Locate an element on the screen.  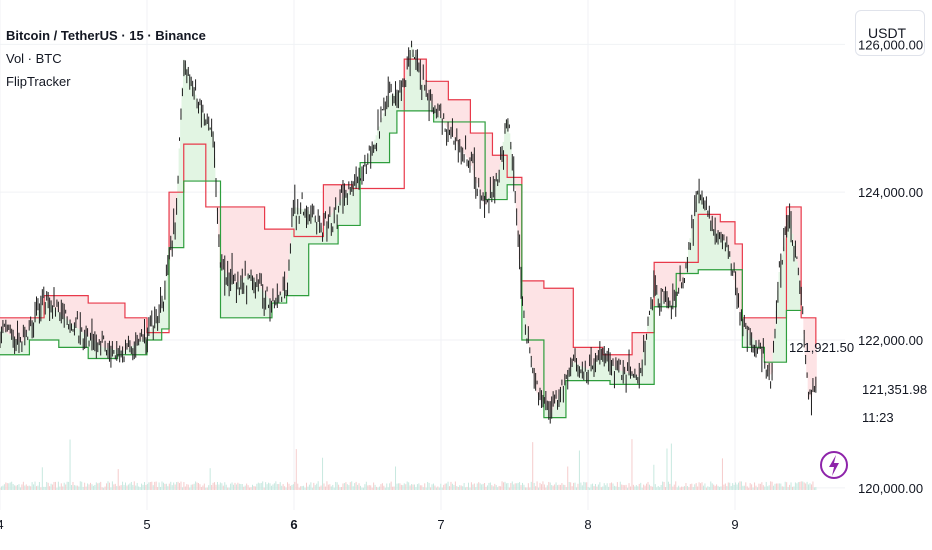
x-tick-label: 4 is located at coordinates (2, 524).